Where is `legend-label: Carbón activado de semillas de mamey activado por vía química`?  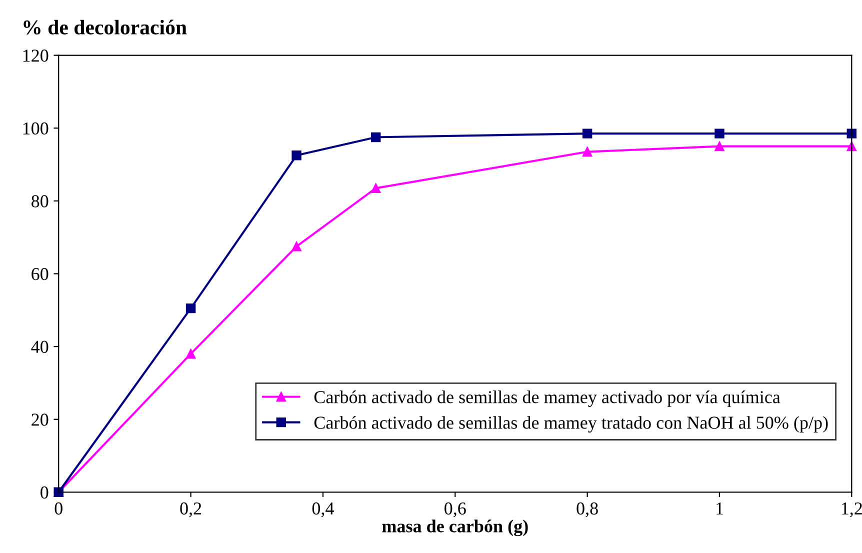
legend-label: Carbón activado de semillas de mamey activado por vía química is located at coordinates (547, 398).